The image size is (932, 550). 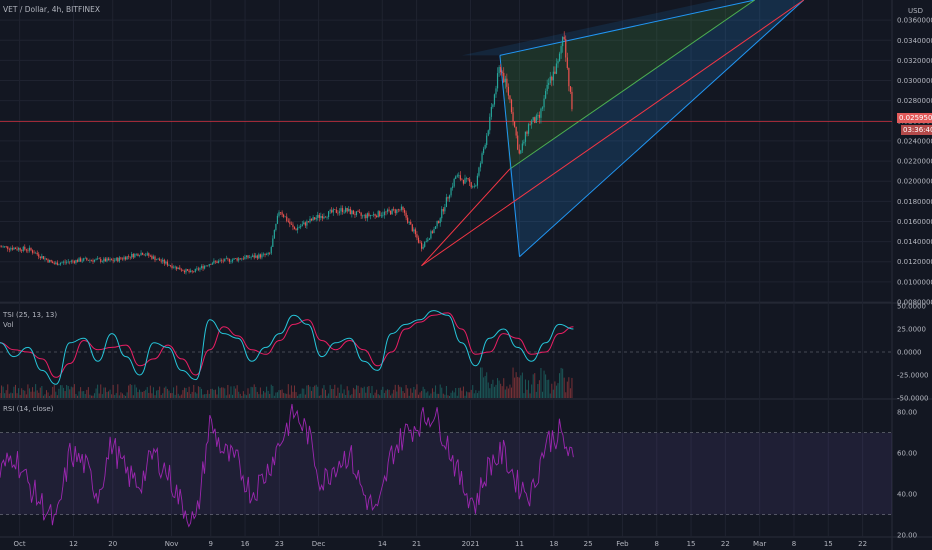 I want to click on rsi-label: RSI (14, close), so click(x=28, y=409).